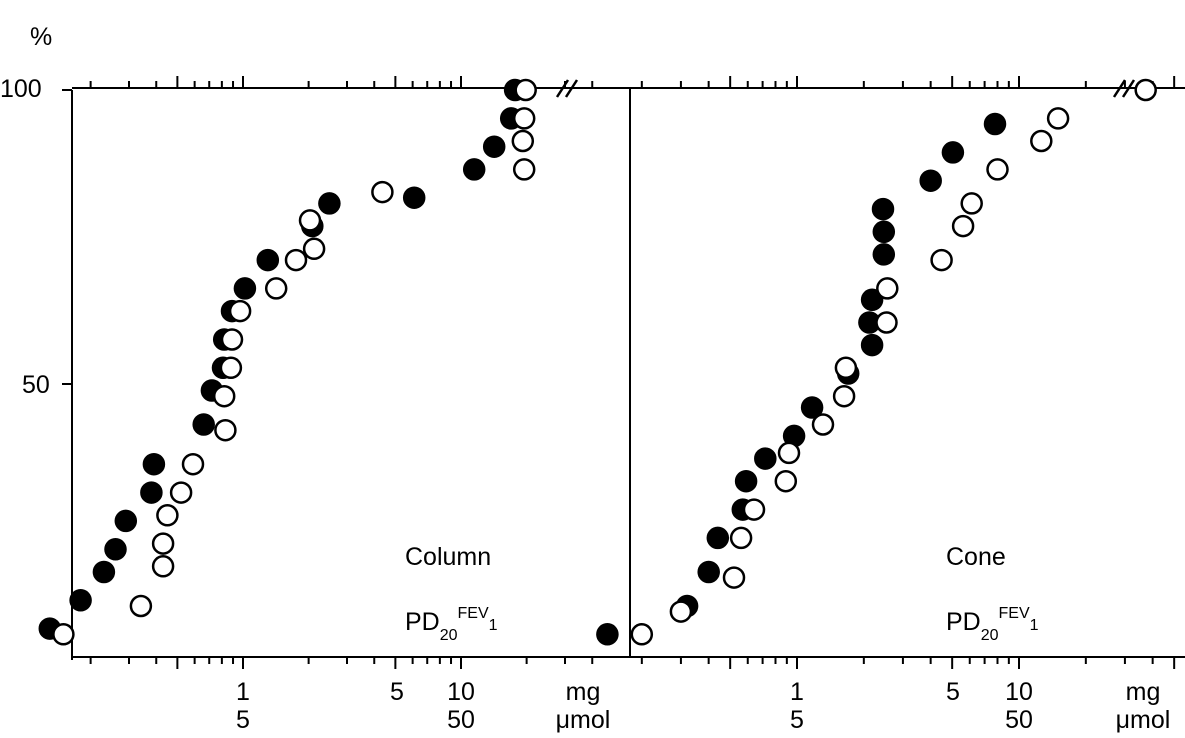 The image size is (1185, 738). Describe the element at coordinates (423, 706) in the screenshot. I see `x-tick-labels-column: 1 5 5 10 50 mg μmol` at that location.